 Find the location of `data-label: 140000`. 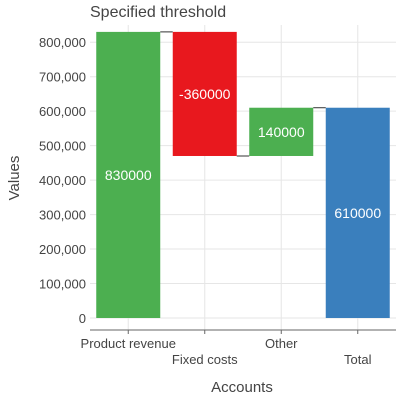

data-label: 140000 is located at coordinates (281, 132).